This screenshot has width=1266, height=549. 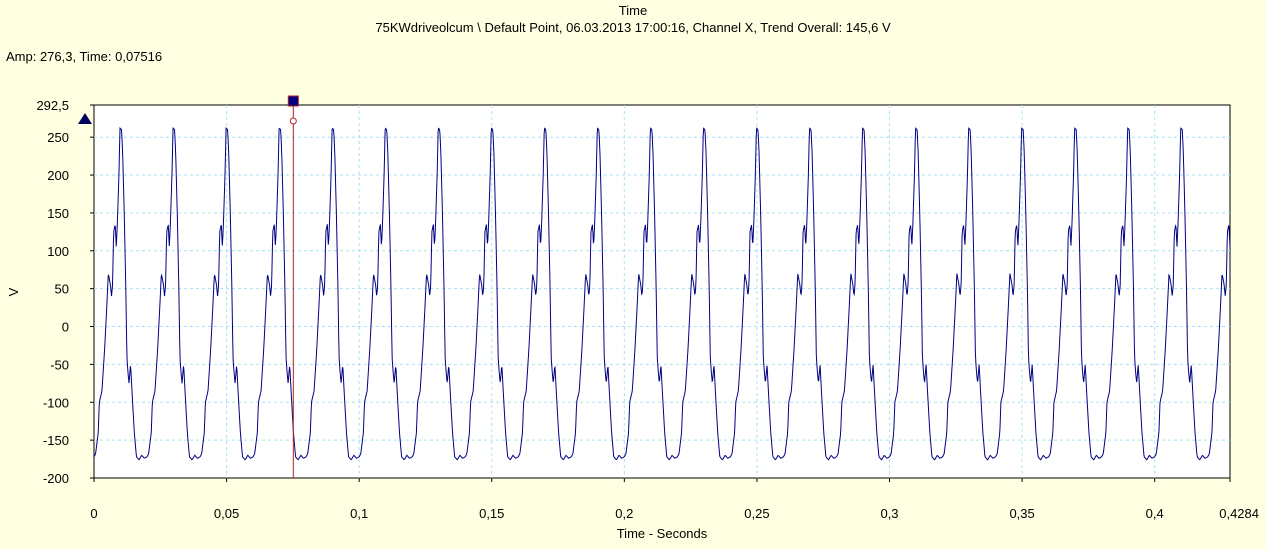 I want to click on y-axis-label: V, so click(x=13, y=291).